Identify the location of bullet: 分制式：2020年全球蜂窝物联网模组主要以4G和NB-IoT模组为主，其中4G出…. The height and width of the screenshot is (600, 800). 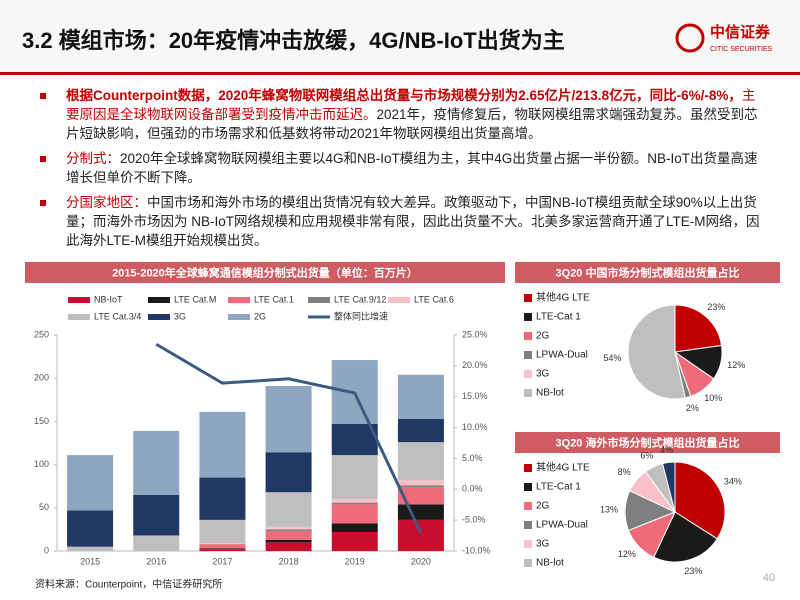
(400, 168).